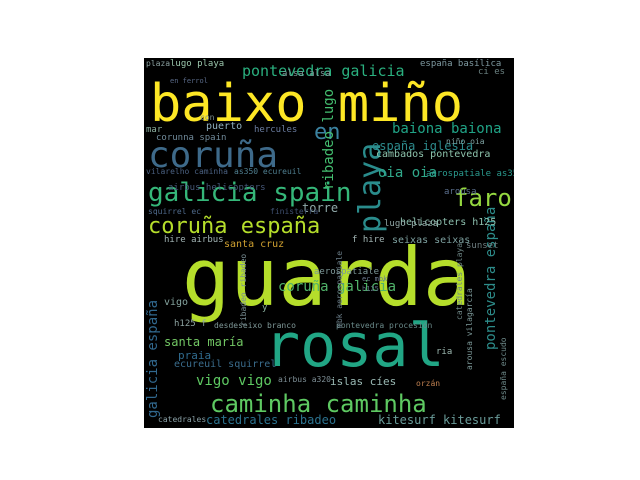 Image resolution: width=640 pixels, height=480 pixels. What do you see at coordinates (255, 325) in the screenshot?
I see `word: desdeseixo branco` at bounding box center [255, 325].